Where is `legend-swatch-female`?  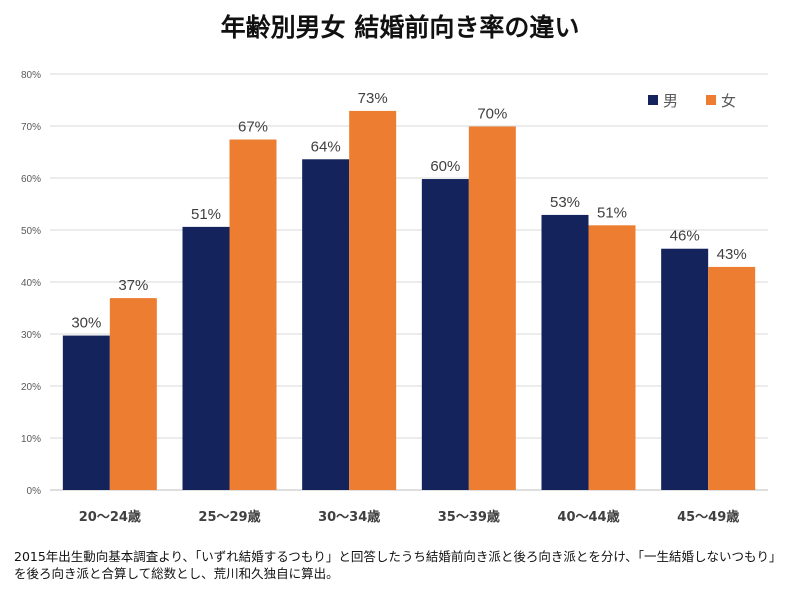
legend-swatch-female is located at coordinates (711, 100).